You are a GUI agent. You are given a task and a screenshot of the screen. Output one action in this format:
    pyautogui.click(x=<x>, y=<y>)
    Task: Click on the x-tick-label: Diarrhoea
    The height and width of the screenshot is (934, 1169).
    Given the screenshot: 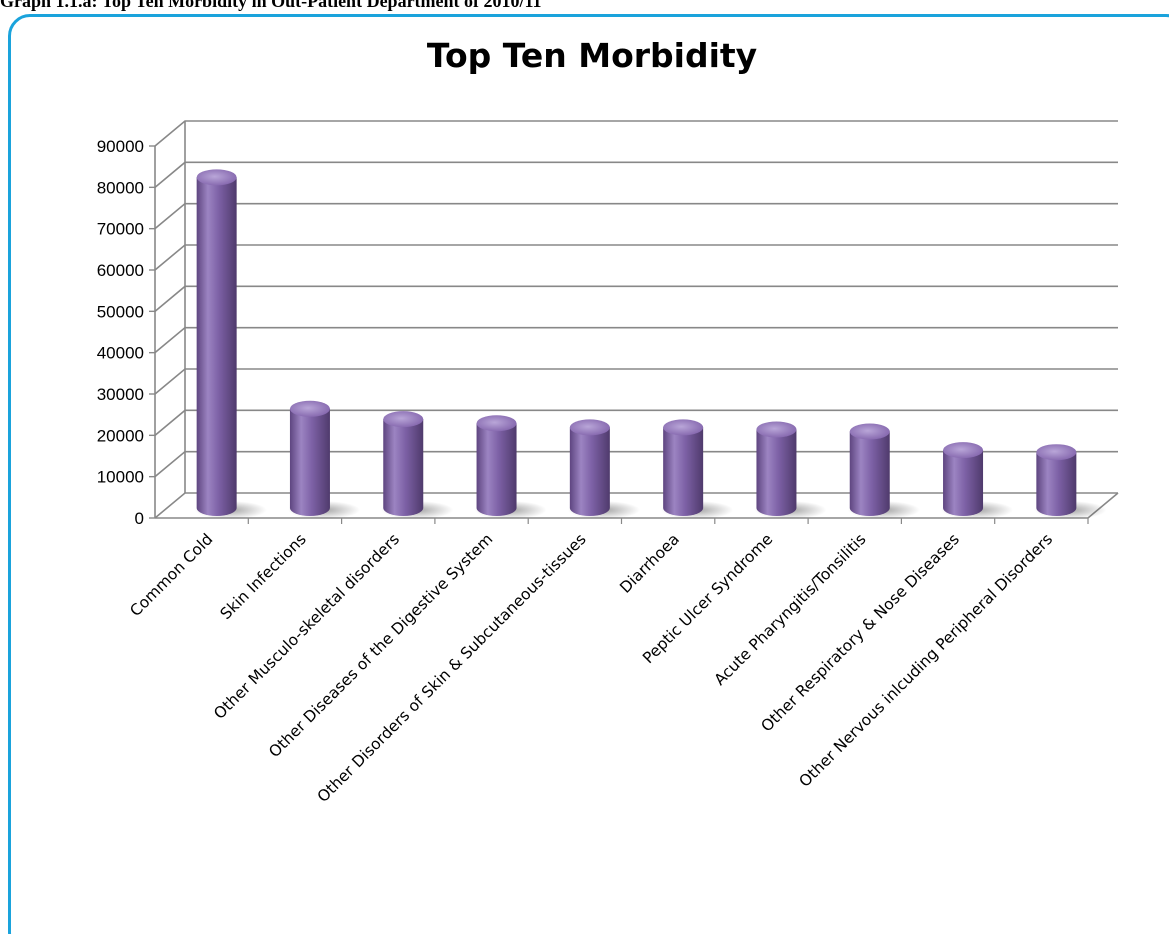 What is the action you would take?
    pyautogui.click(x=649, y=563)
    